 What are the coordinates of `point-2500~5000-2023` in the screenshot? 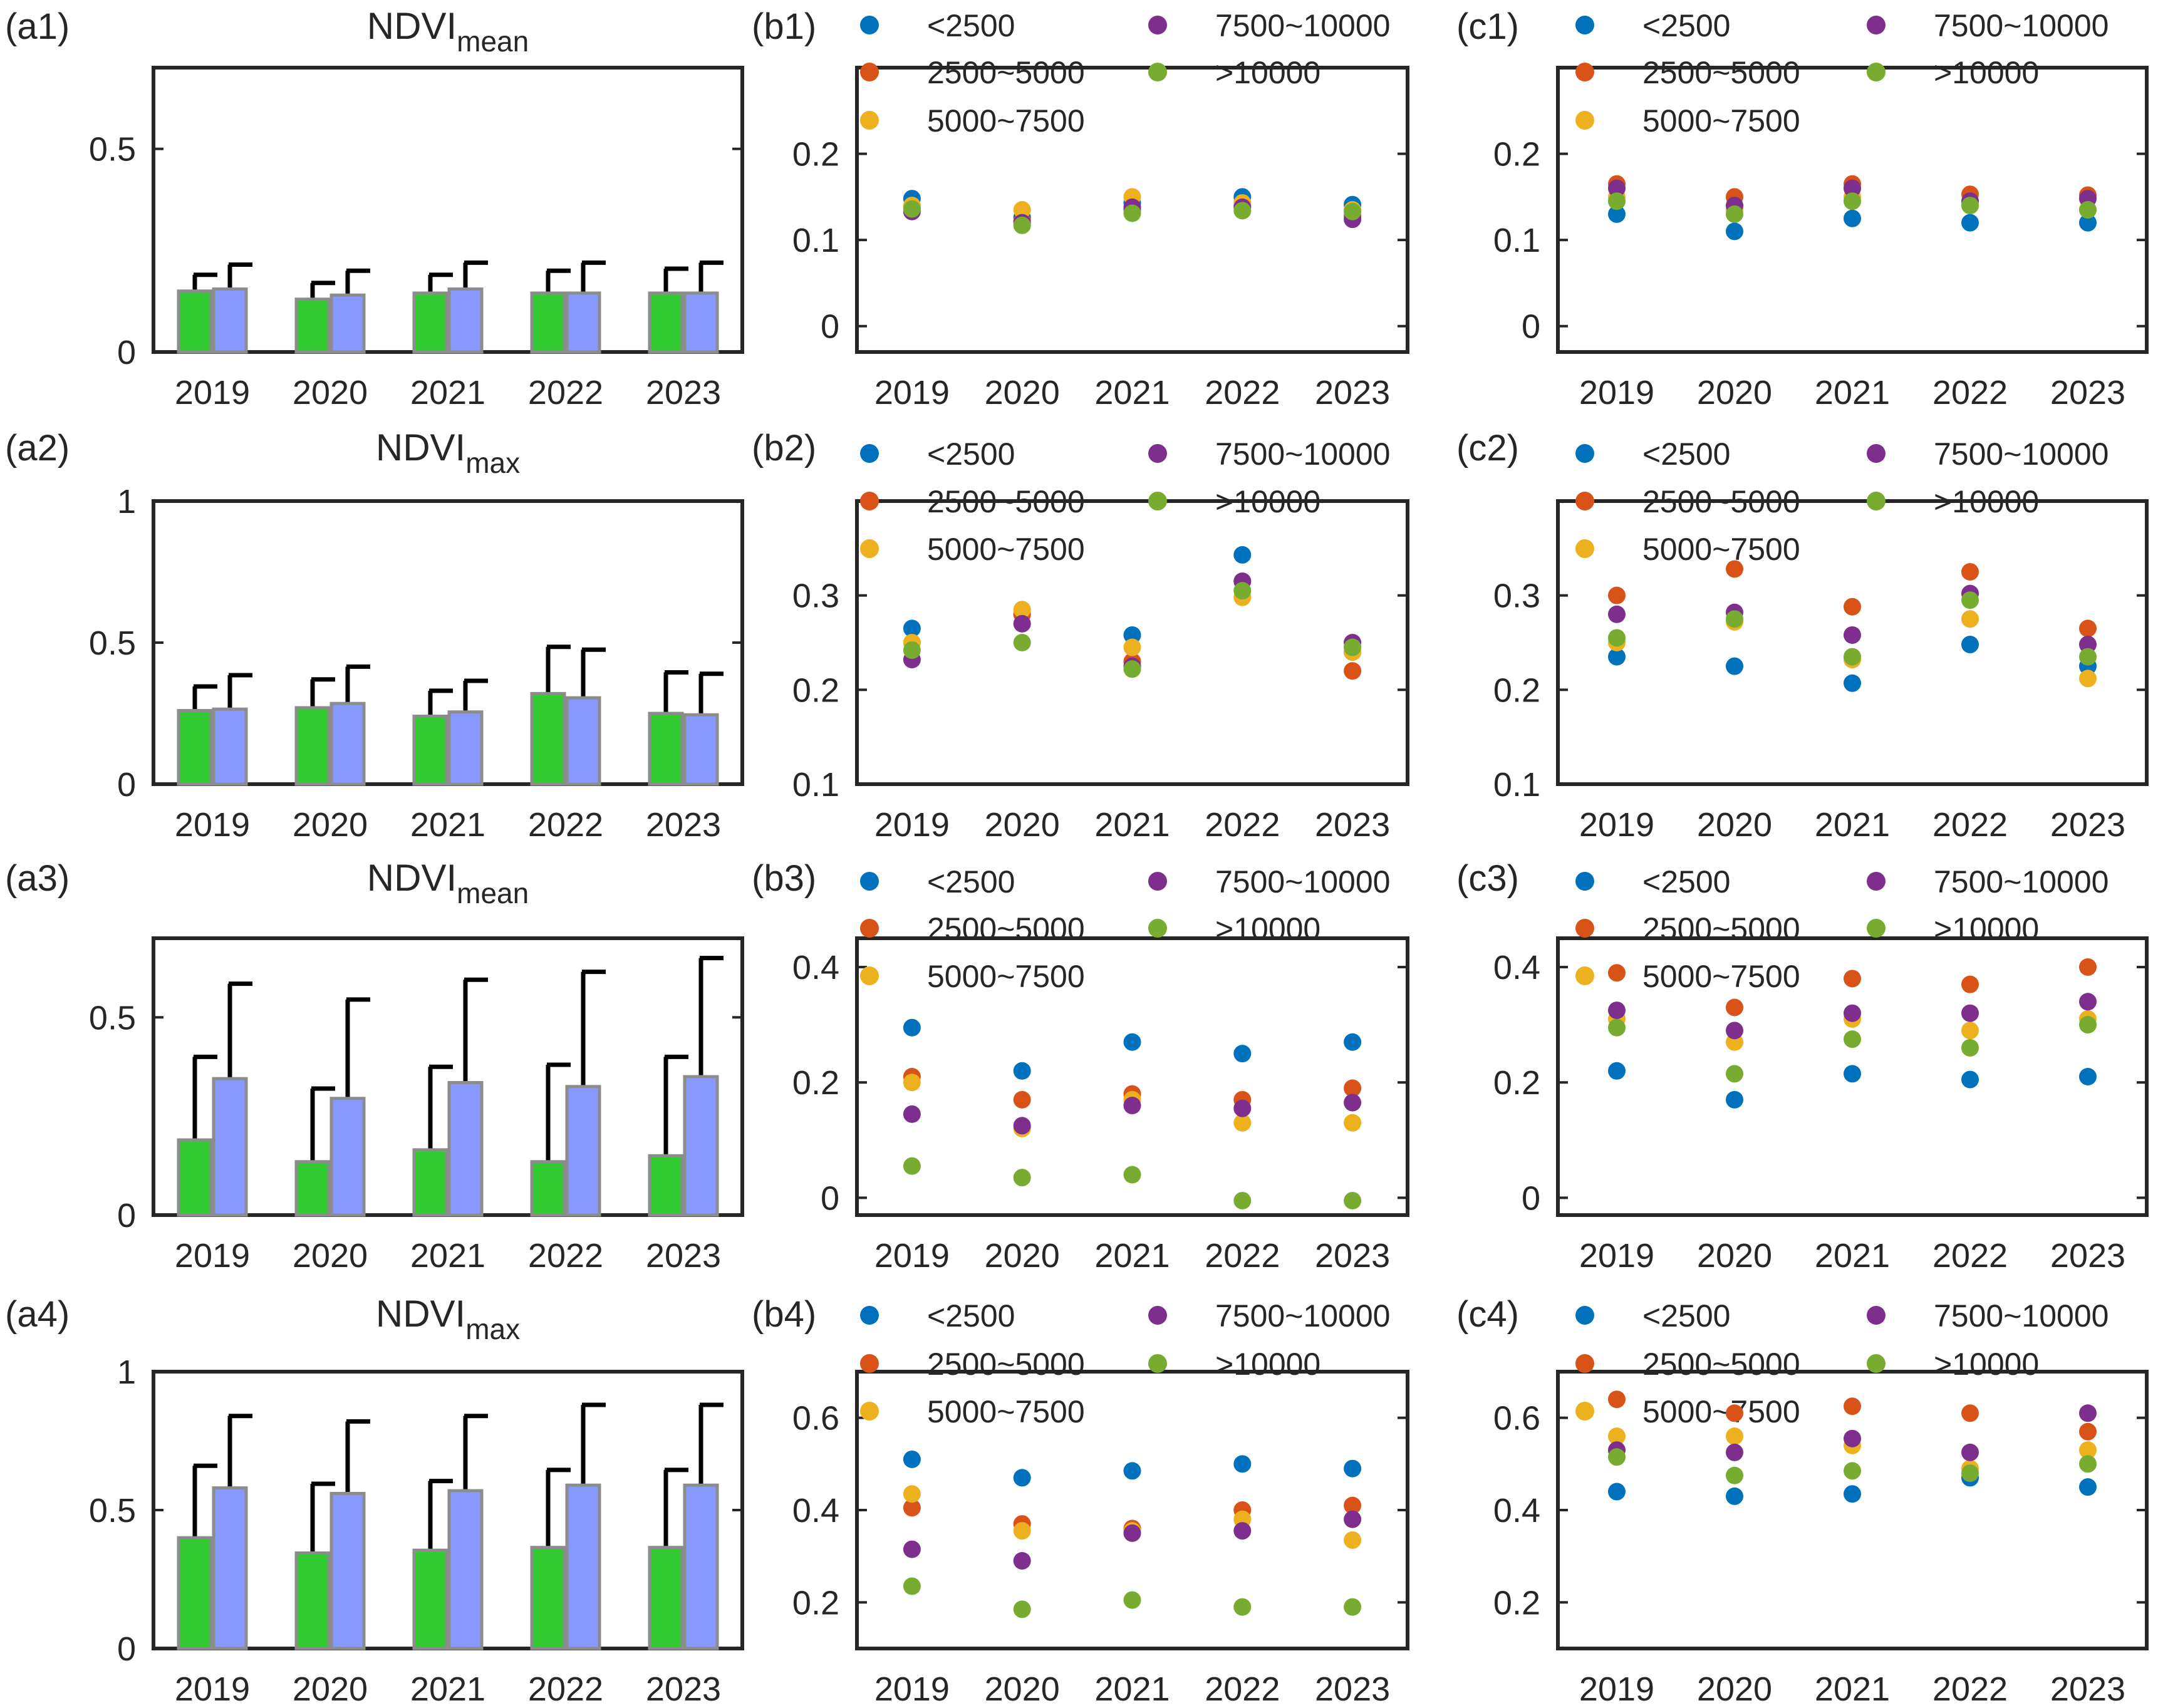 It's located at (1353, 1505).